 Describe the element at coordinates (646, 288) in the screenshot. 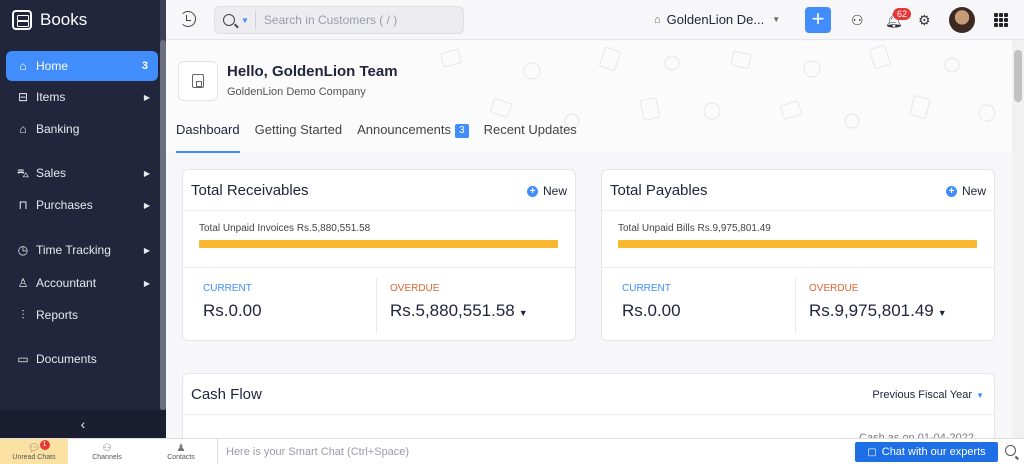

I see `current-label: CURRENT` at that location.